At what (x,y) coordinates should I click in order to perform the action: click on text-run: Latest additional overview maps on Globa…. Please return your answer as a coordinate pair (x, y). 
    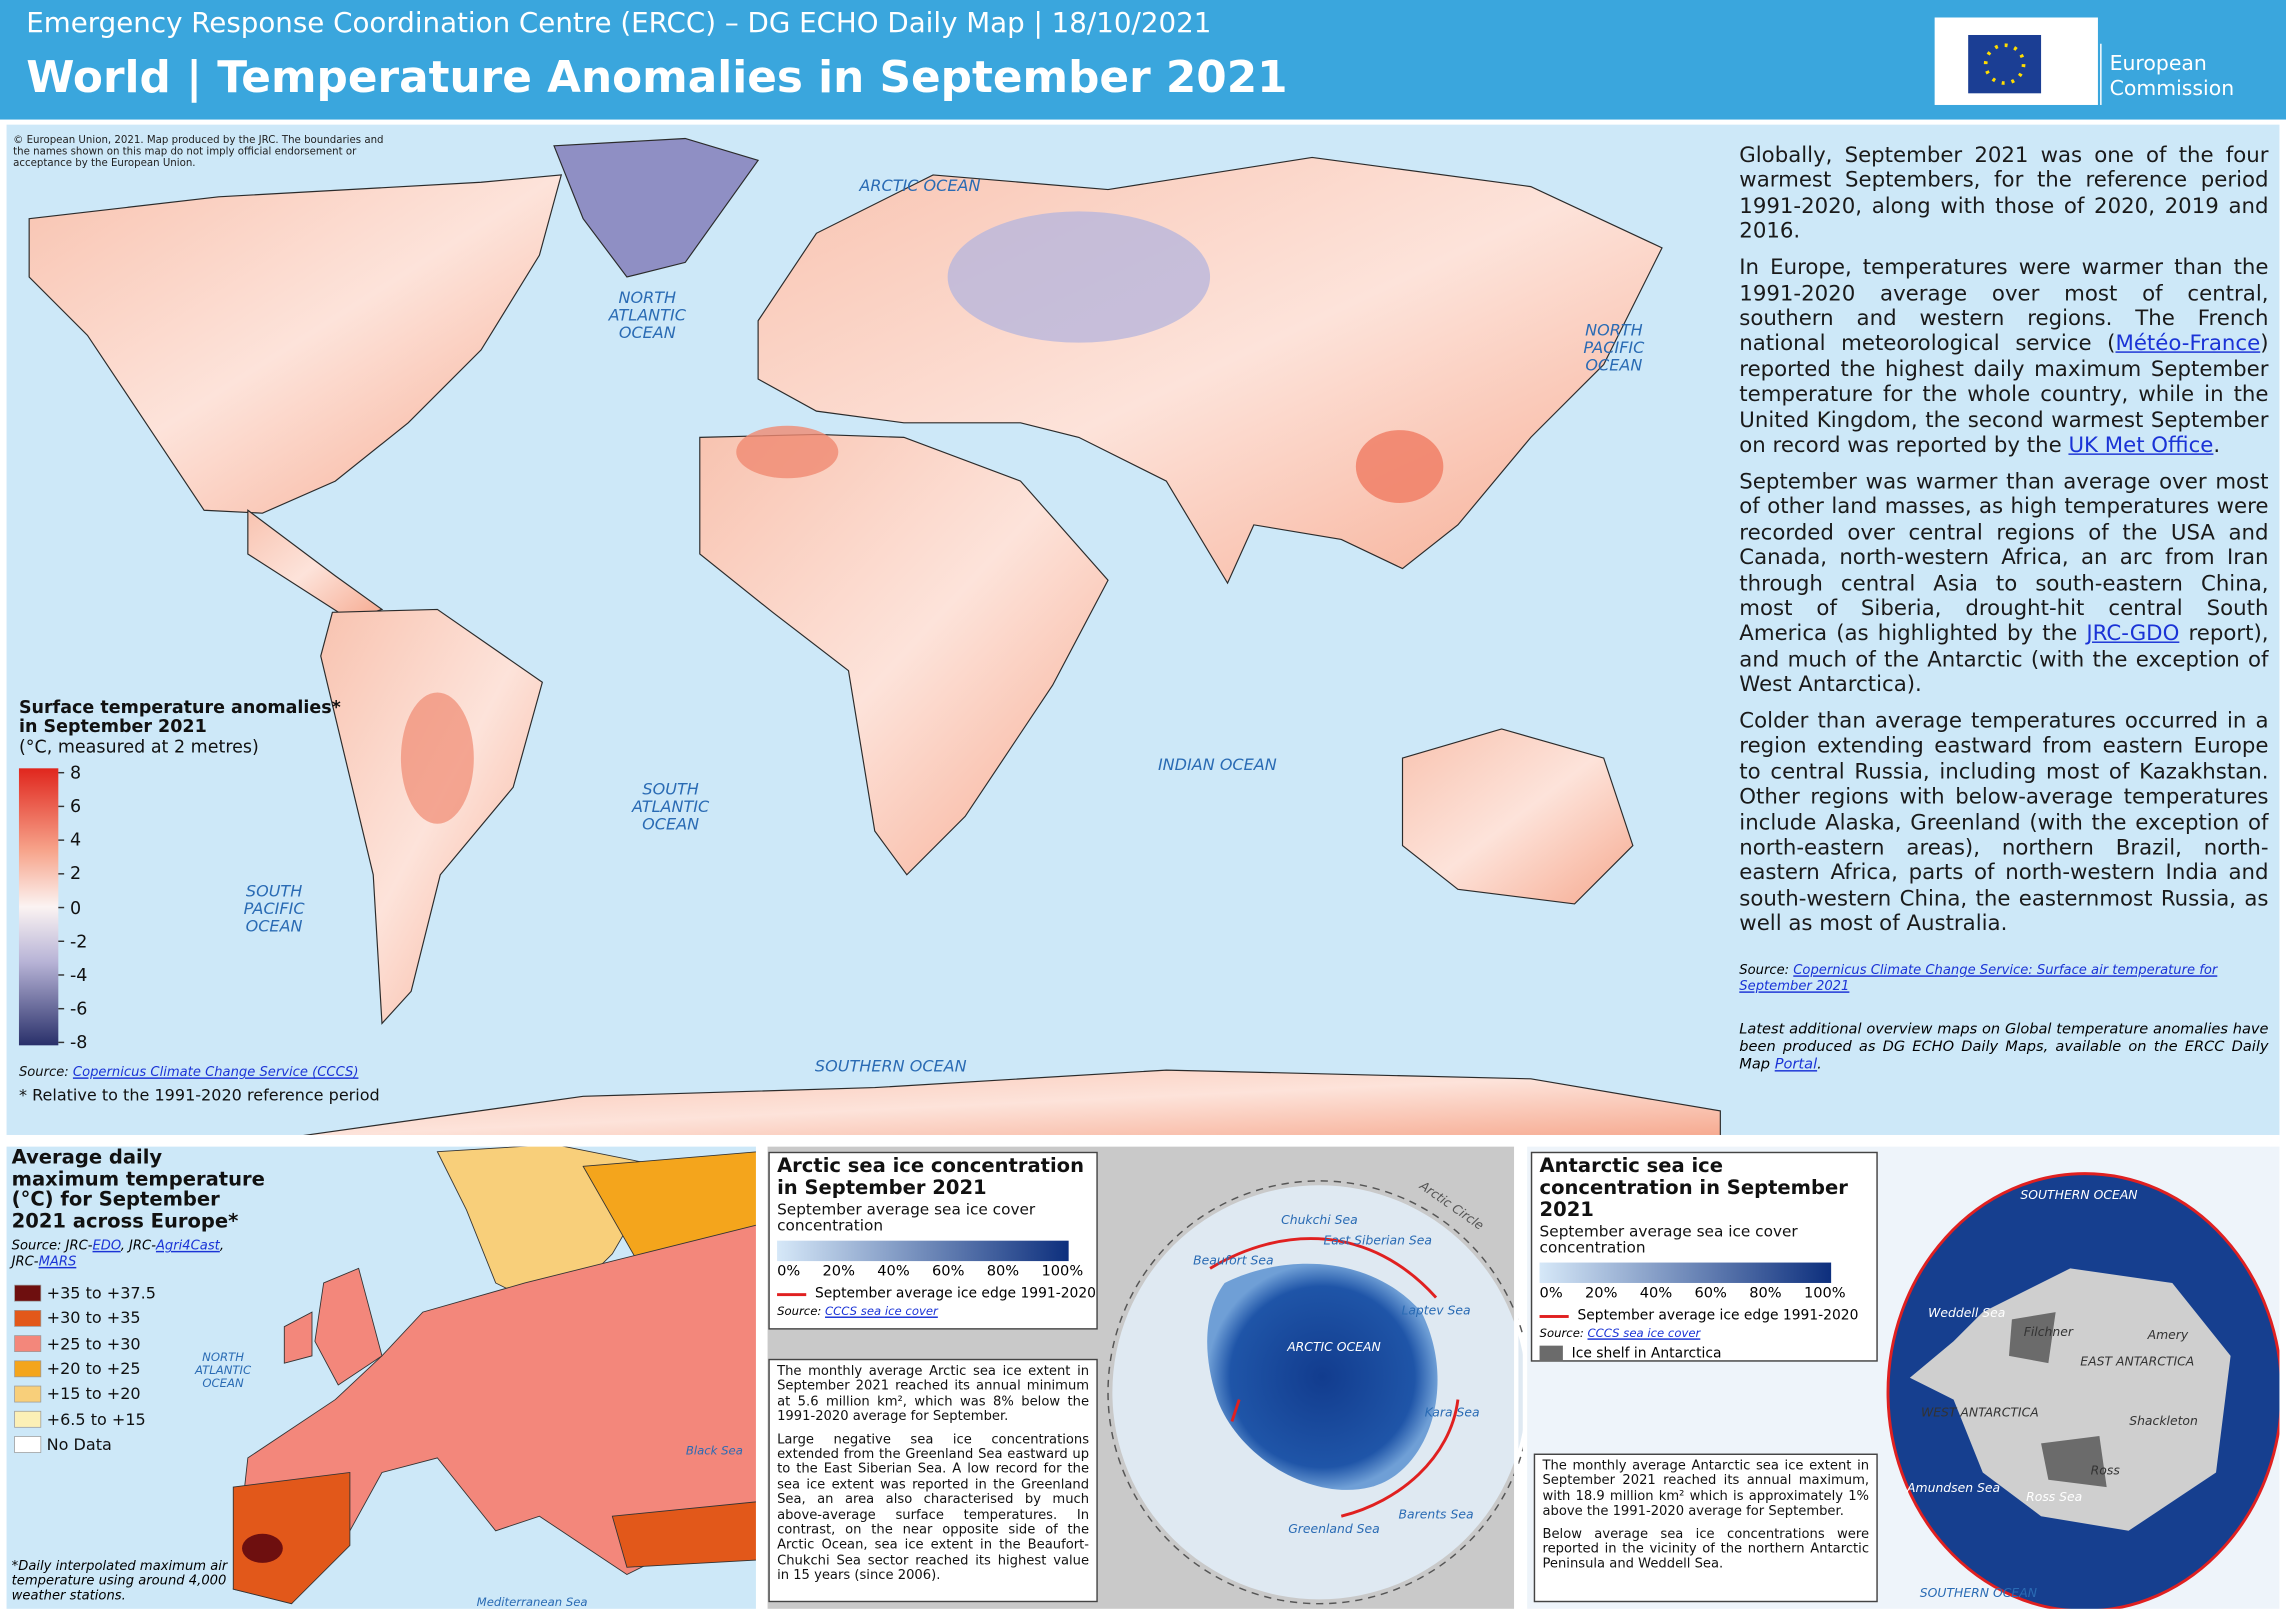
    Looking at the image, I should click on (2004, 1047).